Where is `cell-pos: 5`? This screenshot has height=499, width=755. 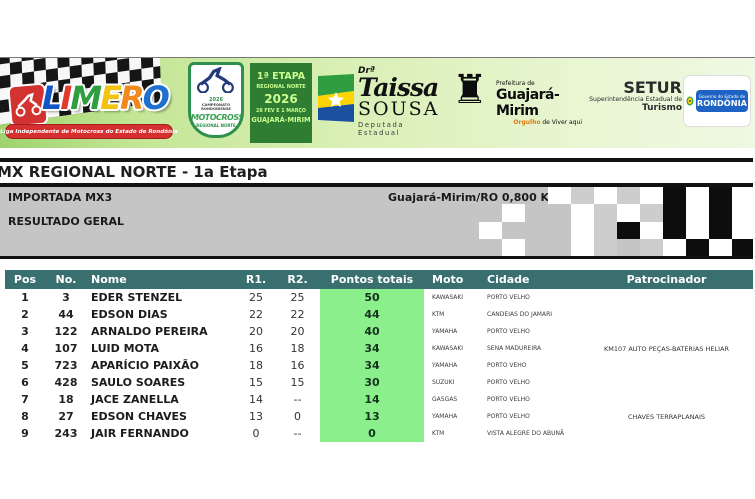
cell-pos: 5 is located at coordinates (25, 365).